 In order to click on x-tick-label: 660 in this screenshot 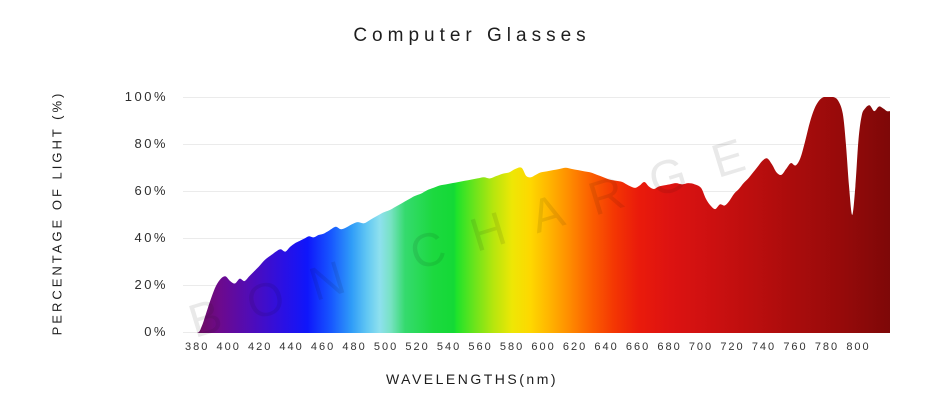, I will do `click(638, 347)`.